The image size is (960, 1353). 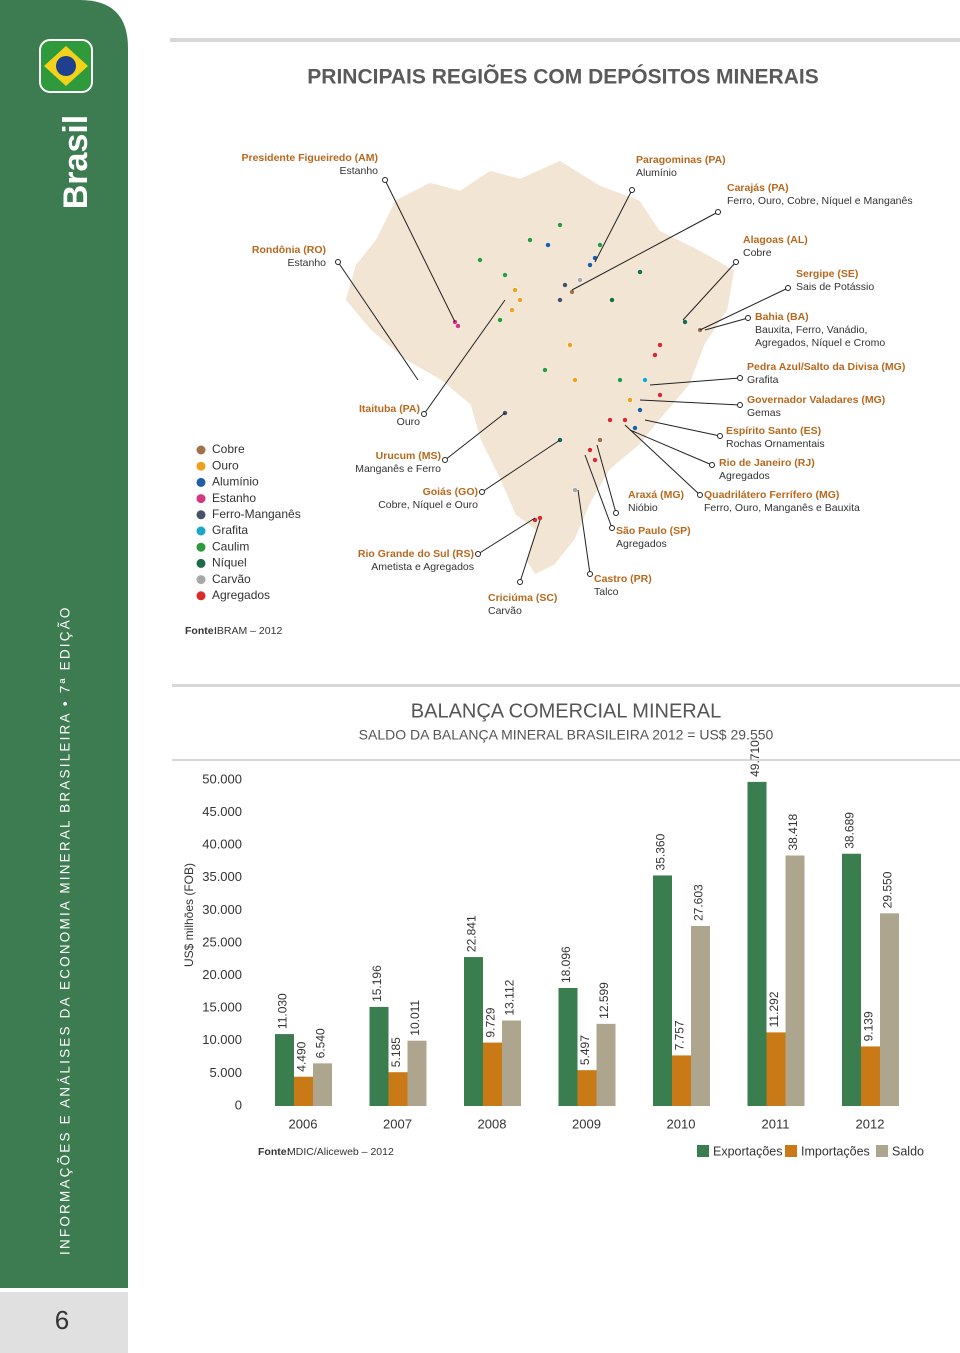 What do you see at coordinates (428, 505) in the screenshot?
I see `callout-minerals: Cobre, Níquel e Ouro` at bounding box center [428, 505].